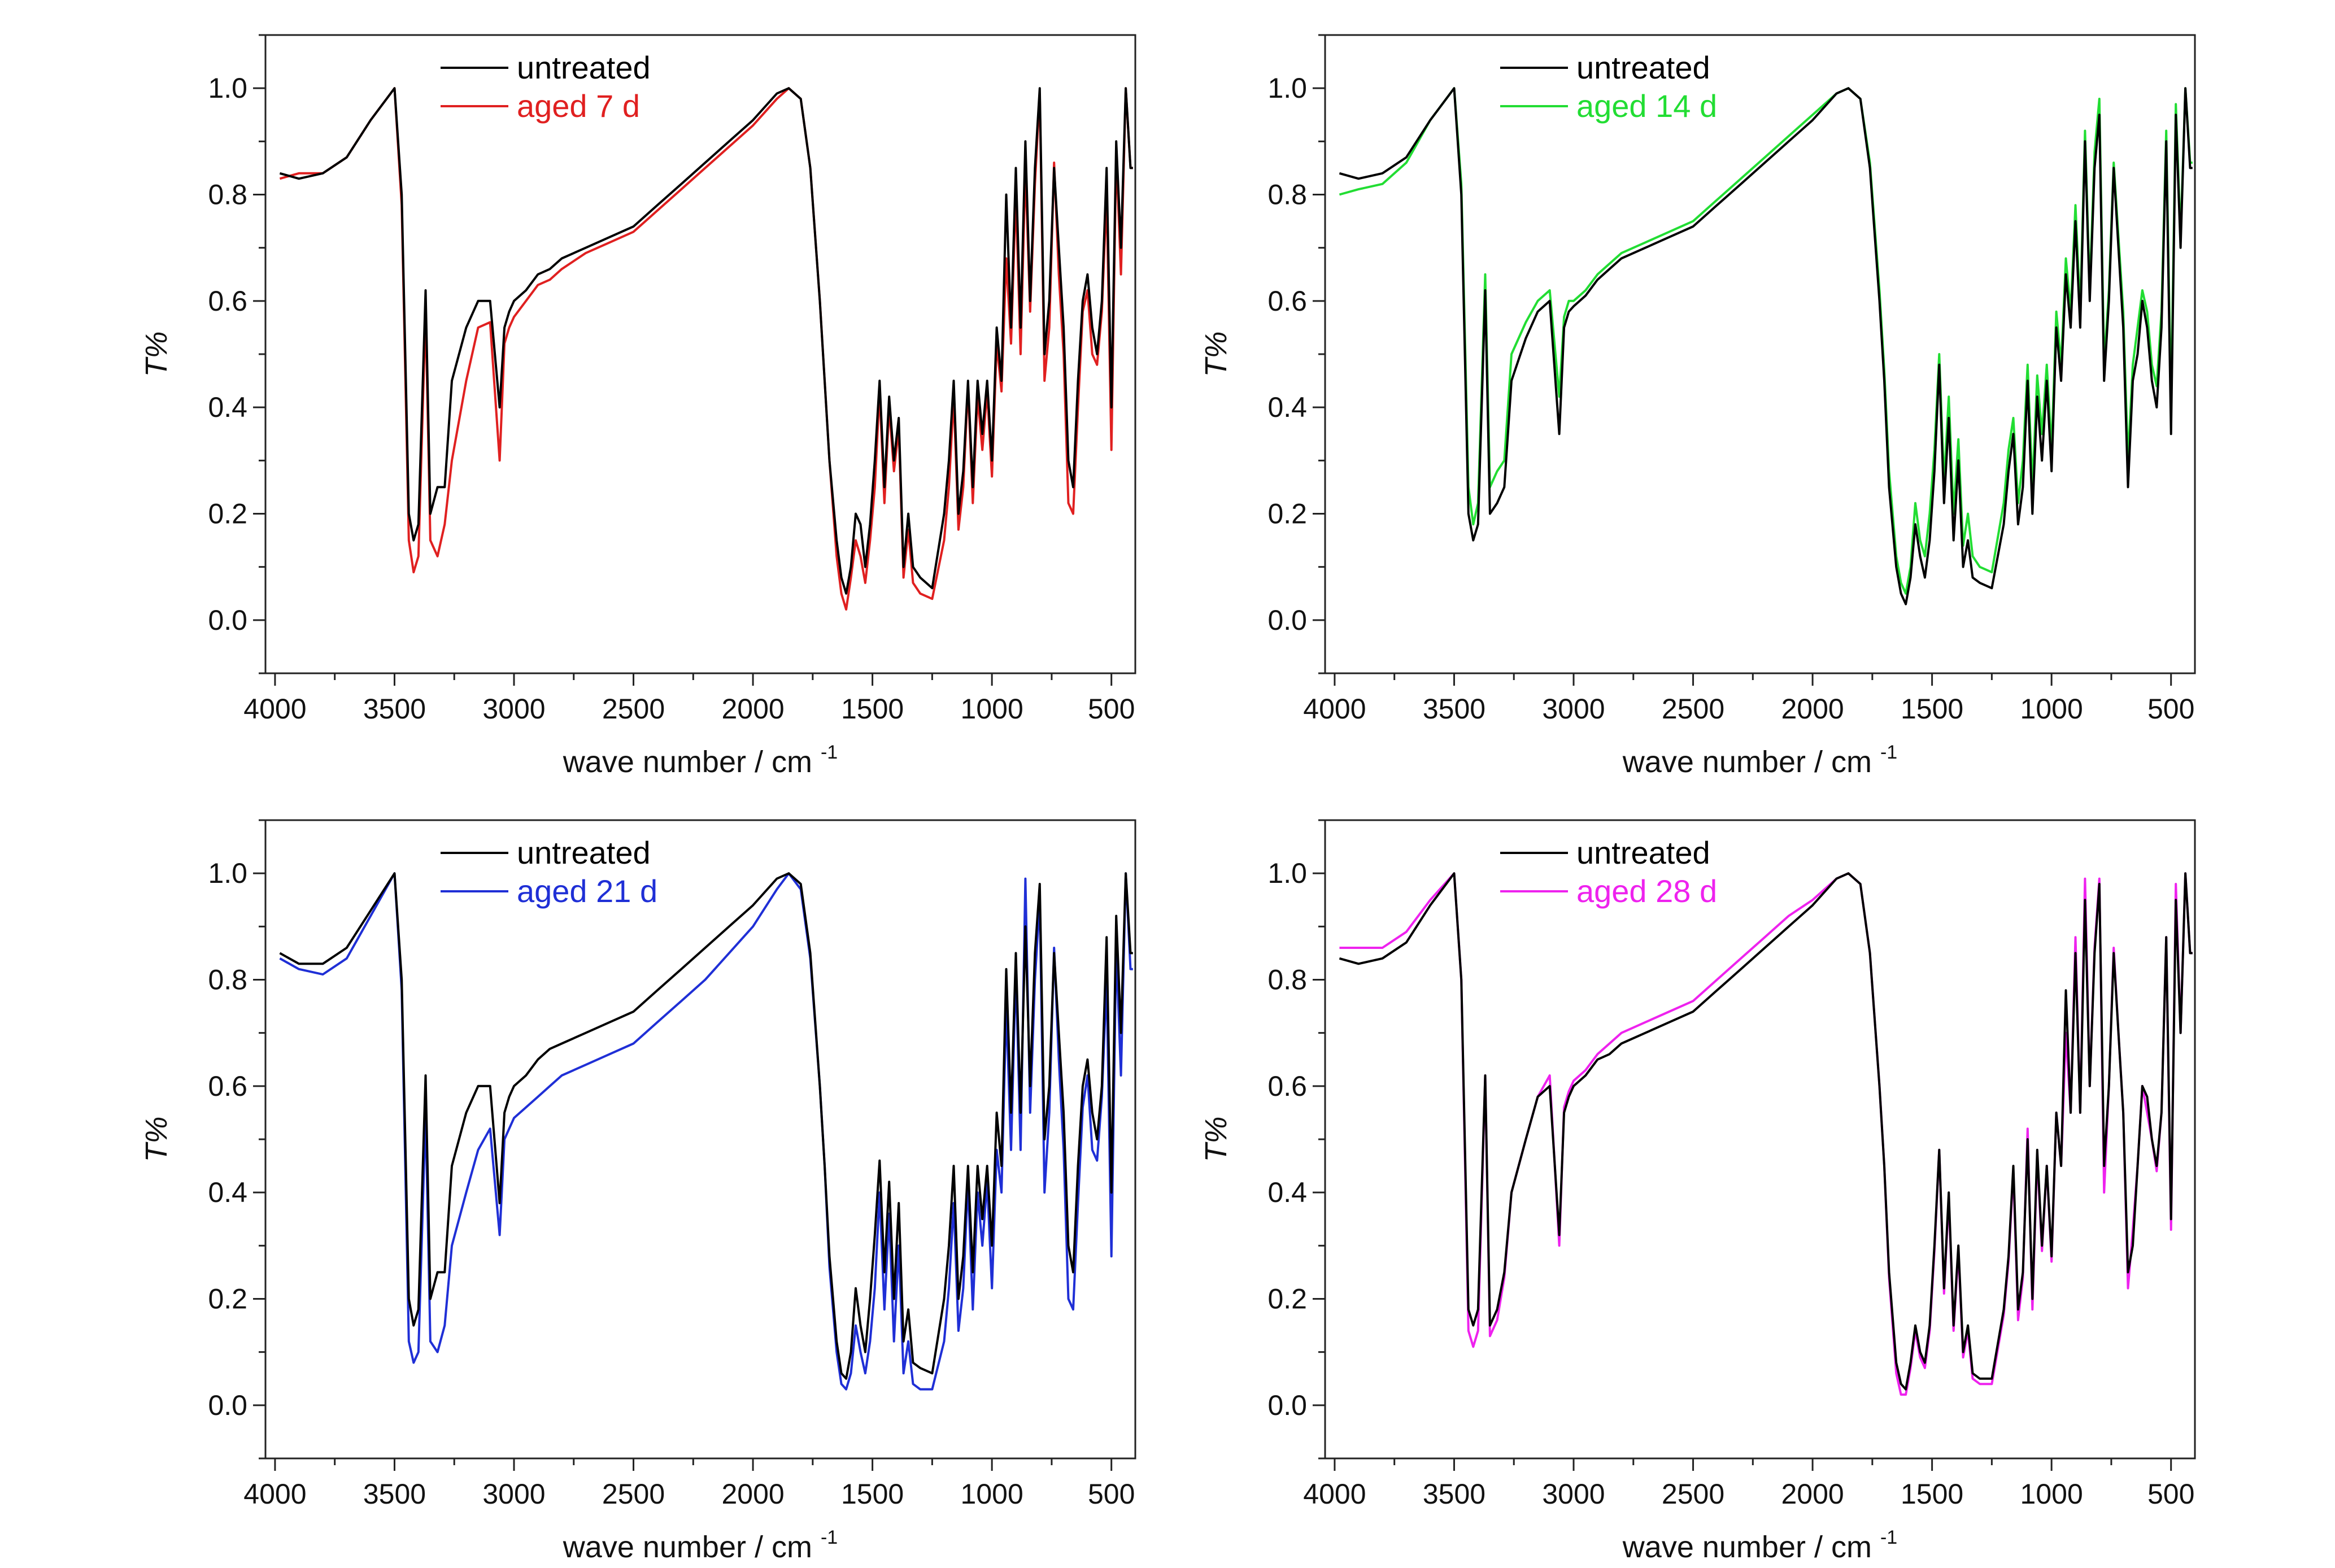  Describe the element at coordinates (578, 106) in the screenshot. I see `legend-label: aged 7 d` at that location.